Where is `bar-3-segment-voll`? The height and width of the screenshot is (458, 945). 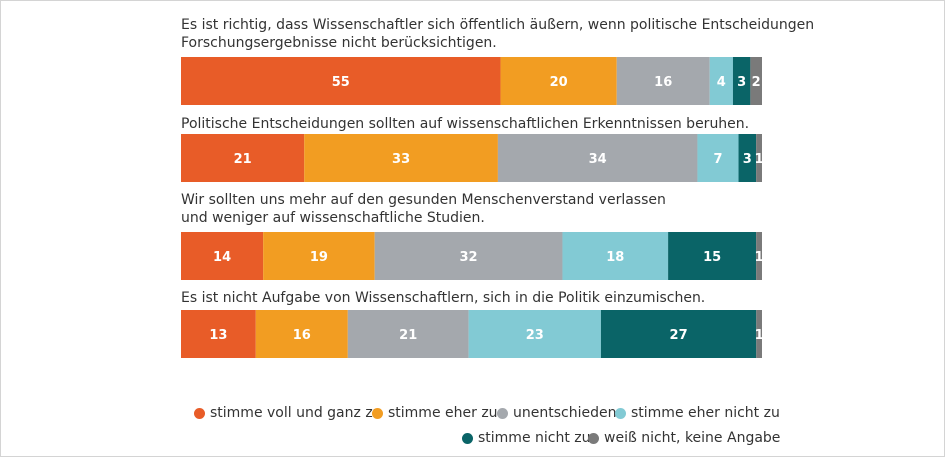 bar-3-segment-voll is located at coordinates (222, 256).